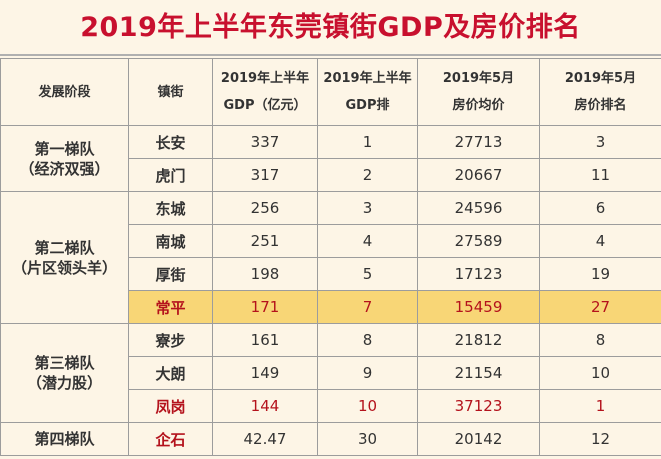 This screenshot has width=661, height=459. Describe the element at coordinates (265, 208) in the screenshot. I see `gdp-cell: 256` at that location.